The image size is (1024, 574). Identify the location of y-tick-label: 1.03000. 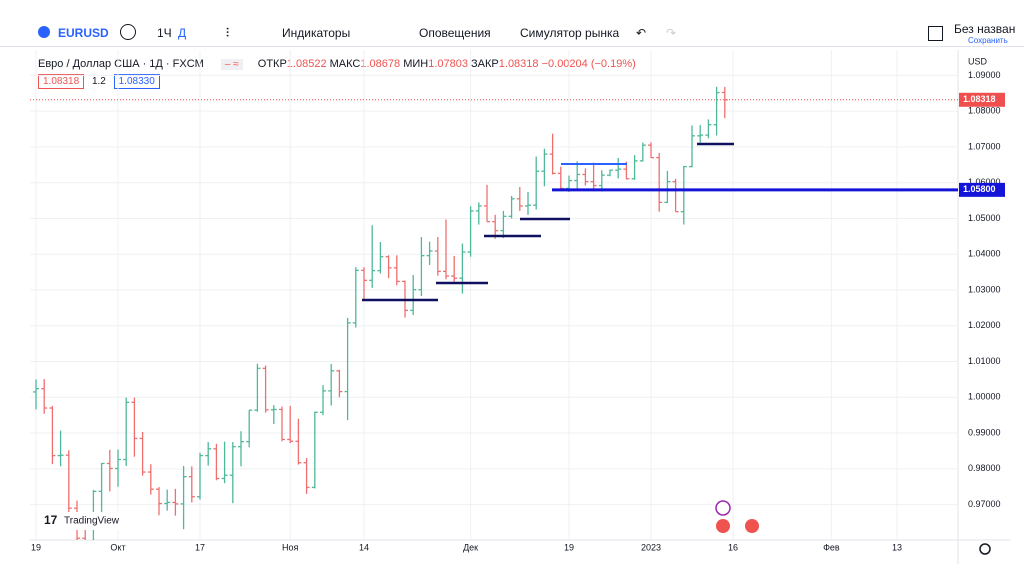
(984, 289).